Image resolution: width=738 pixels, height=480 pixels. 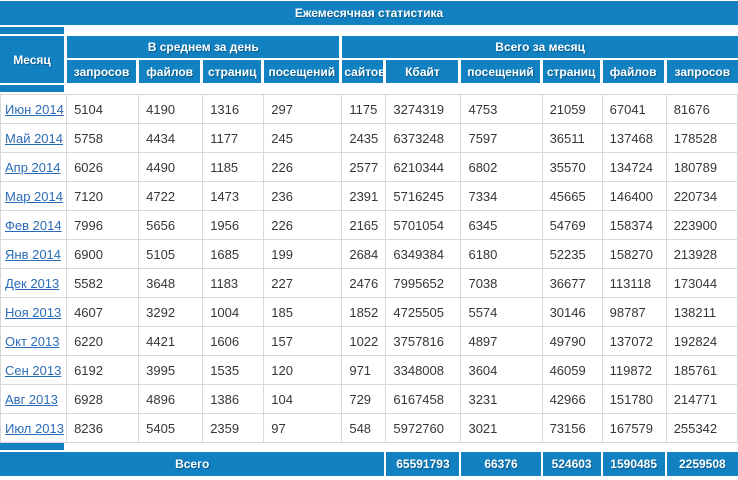 What do you see at coordinates (171, 399) in the screenshot?
I see `cell-avg-files: 4896` at bounding box center [171, 399].